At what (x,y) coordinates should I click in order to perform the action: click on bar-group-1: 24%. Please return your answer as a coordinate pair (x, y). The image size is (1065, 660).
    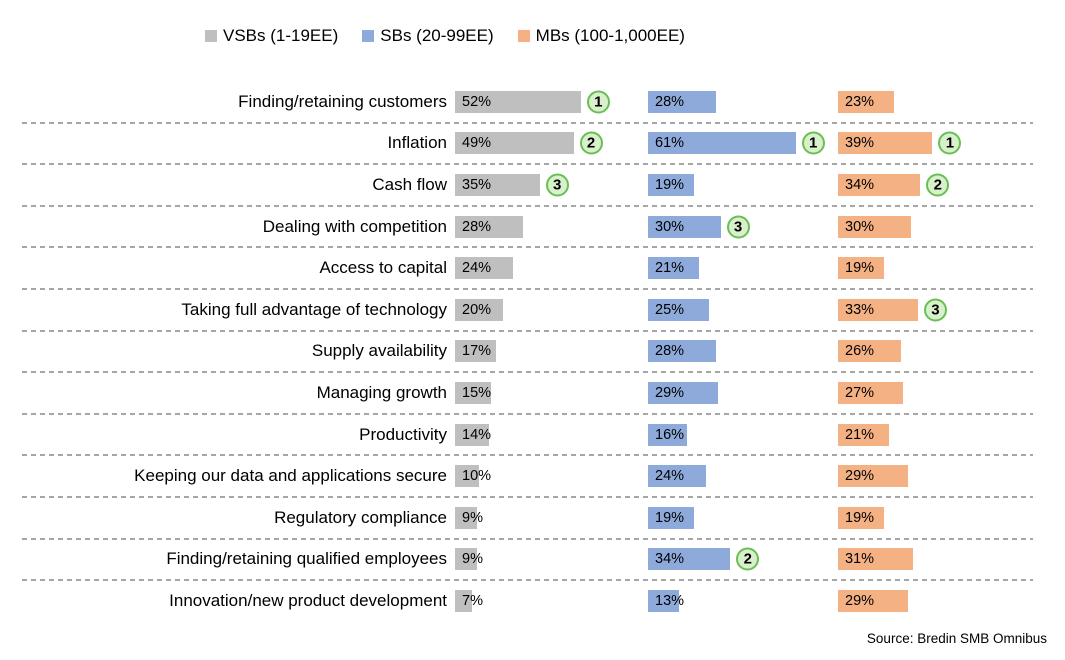
    Looking at the image, I should click on (677, 476).